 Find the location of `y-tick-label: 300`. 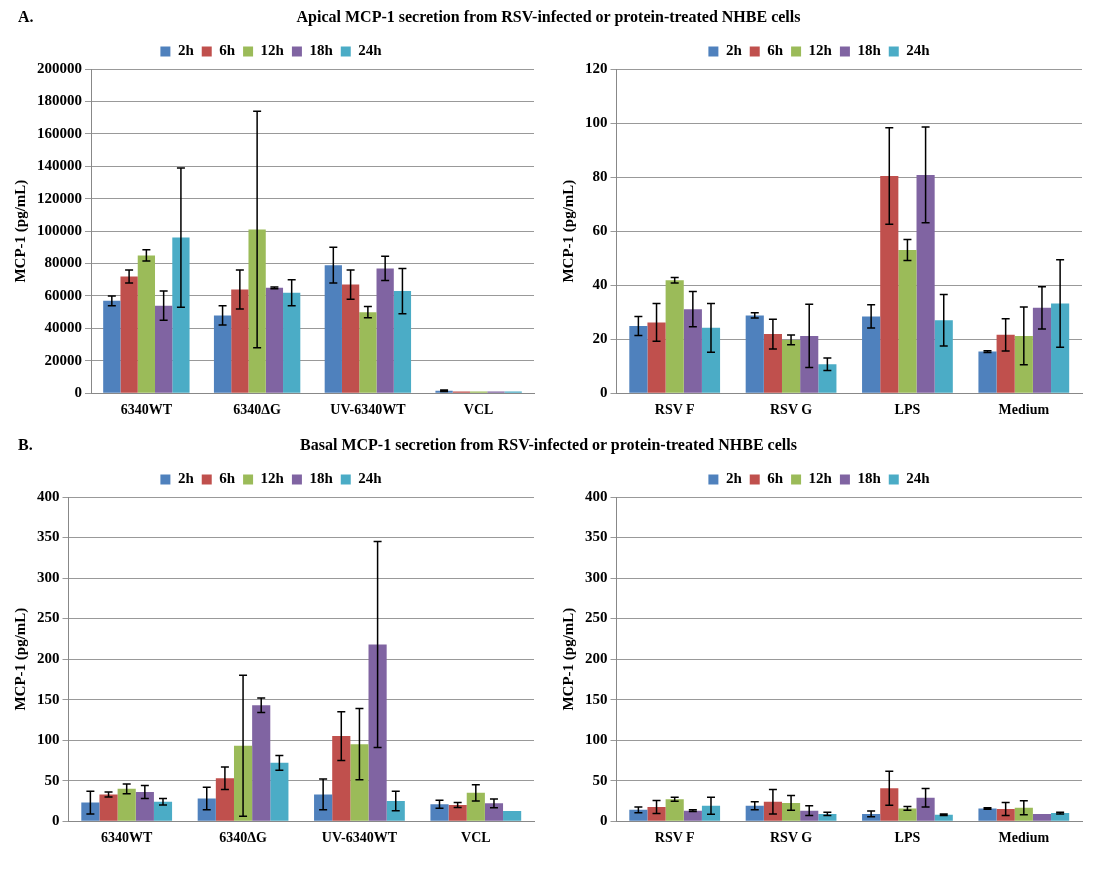

y-tick-label: 300 is located at coordinates (596, 576).